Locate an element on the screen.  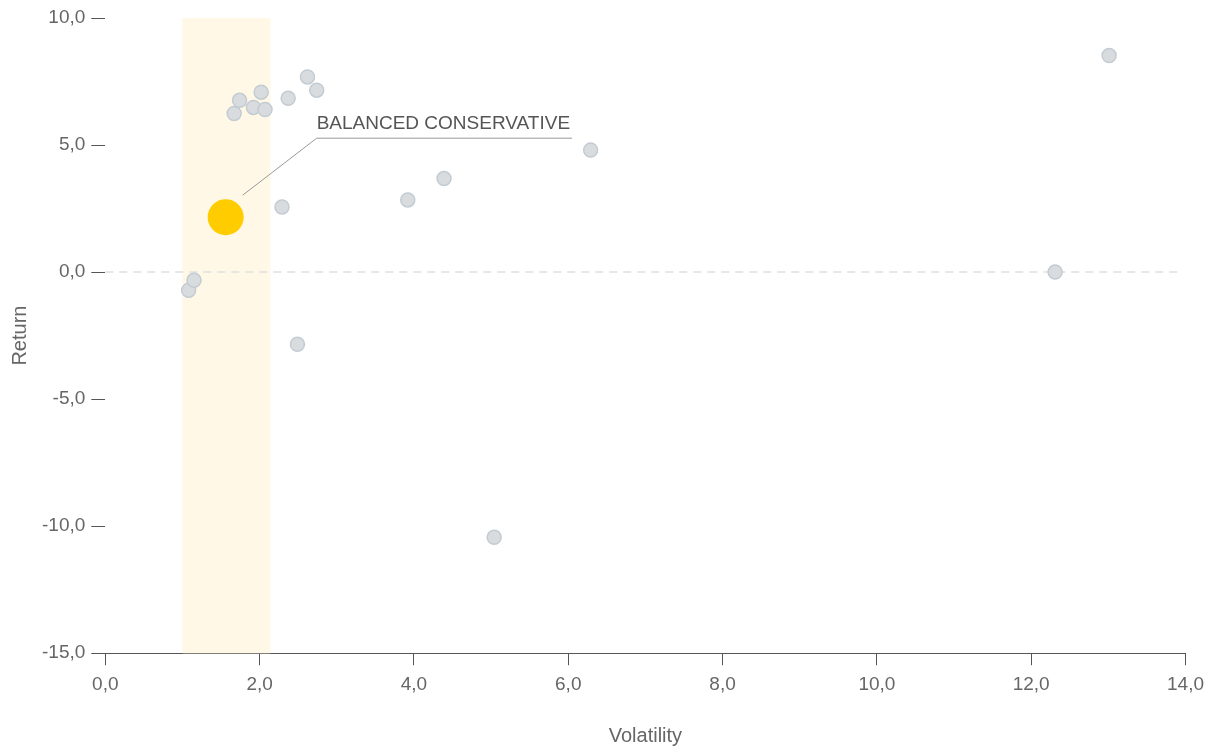
y-tick-label: 0,0 is located at coordinates (72, 271).